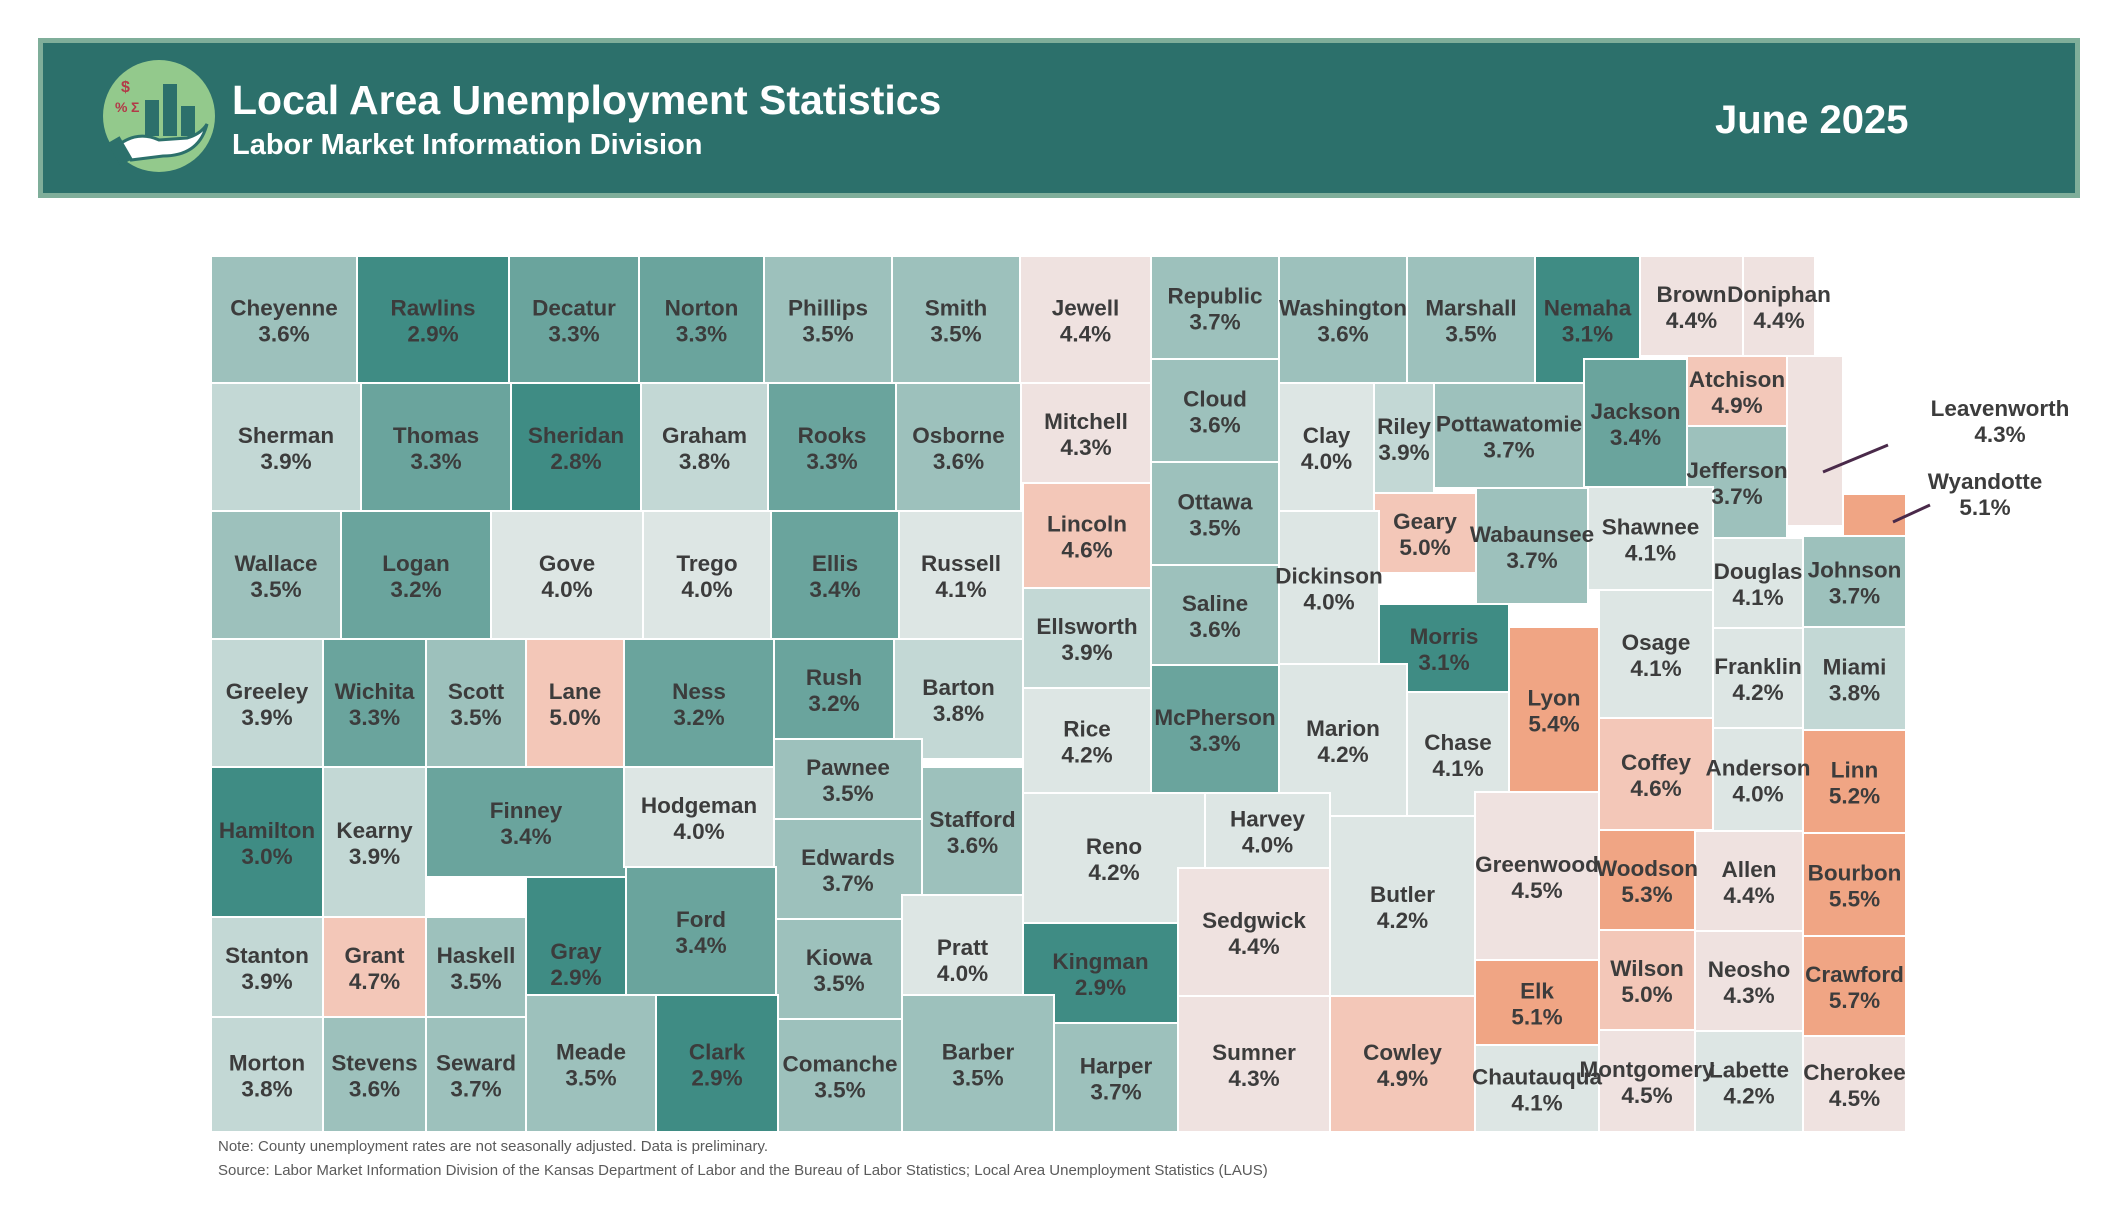 The height and width of the screenshot is (1224, 2117). I want to click on county-rate-wyandotte: 5.1%, so click(1984, 507).